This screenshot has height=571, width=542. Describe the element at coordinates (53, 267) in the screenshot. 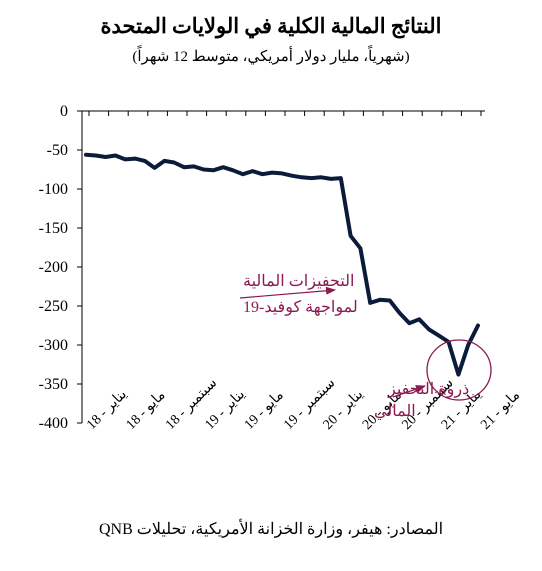

I see `y-tick-label: -200` at that location.